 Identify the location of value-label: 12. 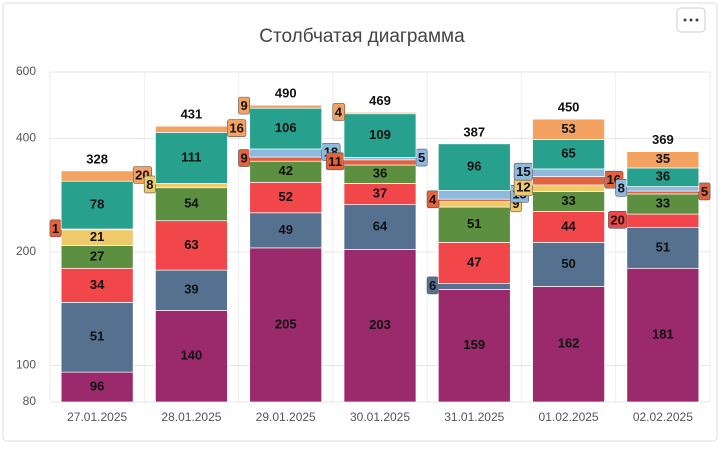
(523, 187).